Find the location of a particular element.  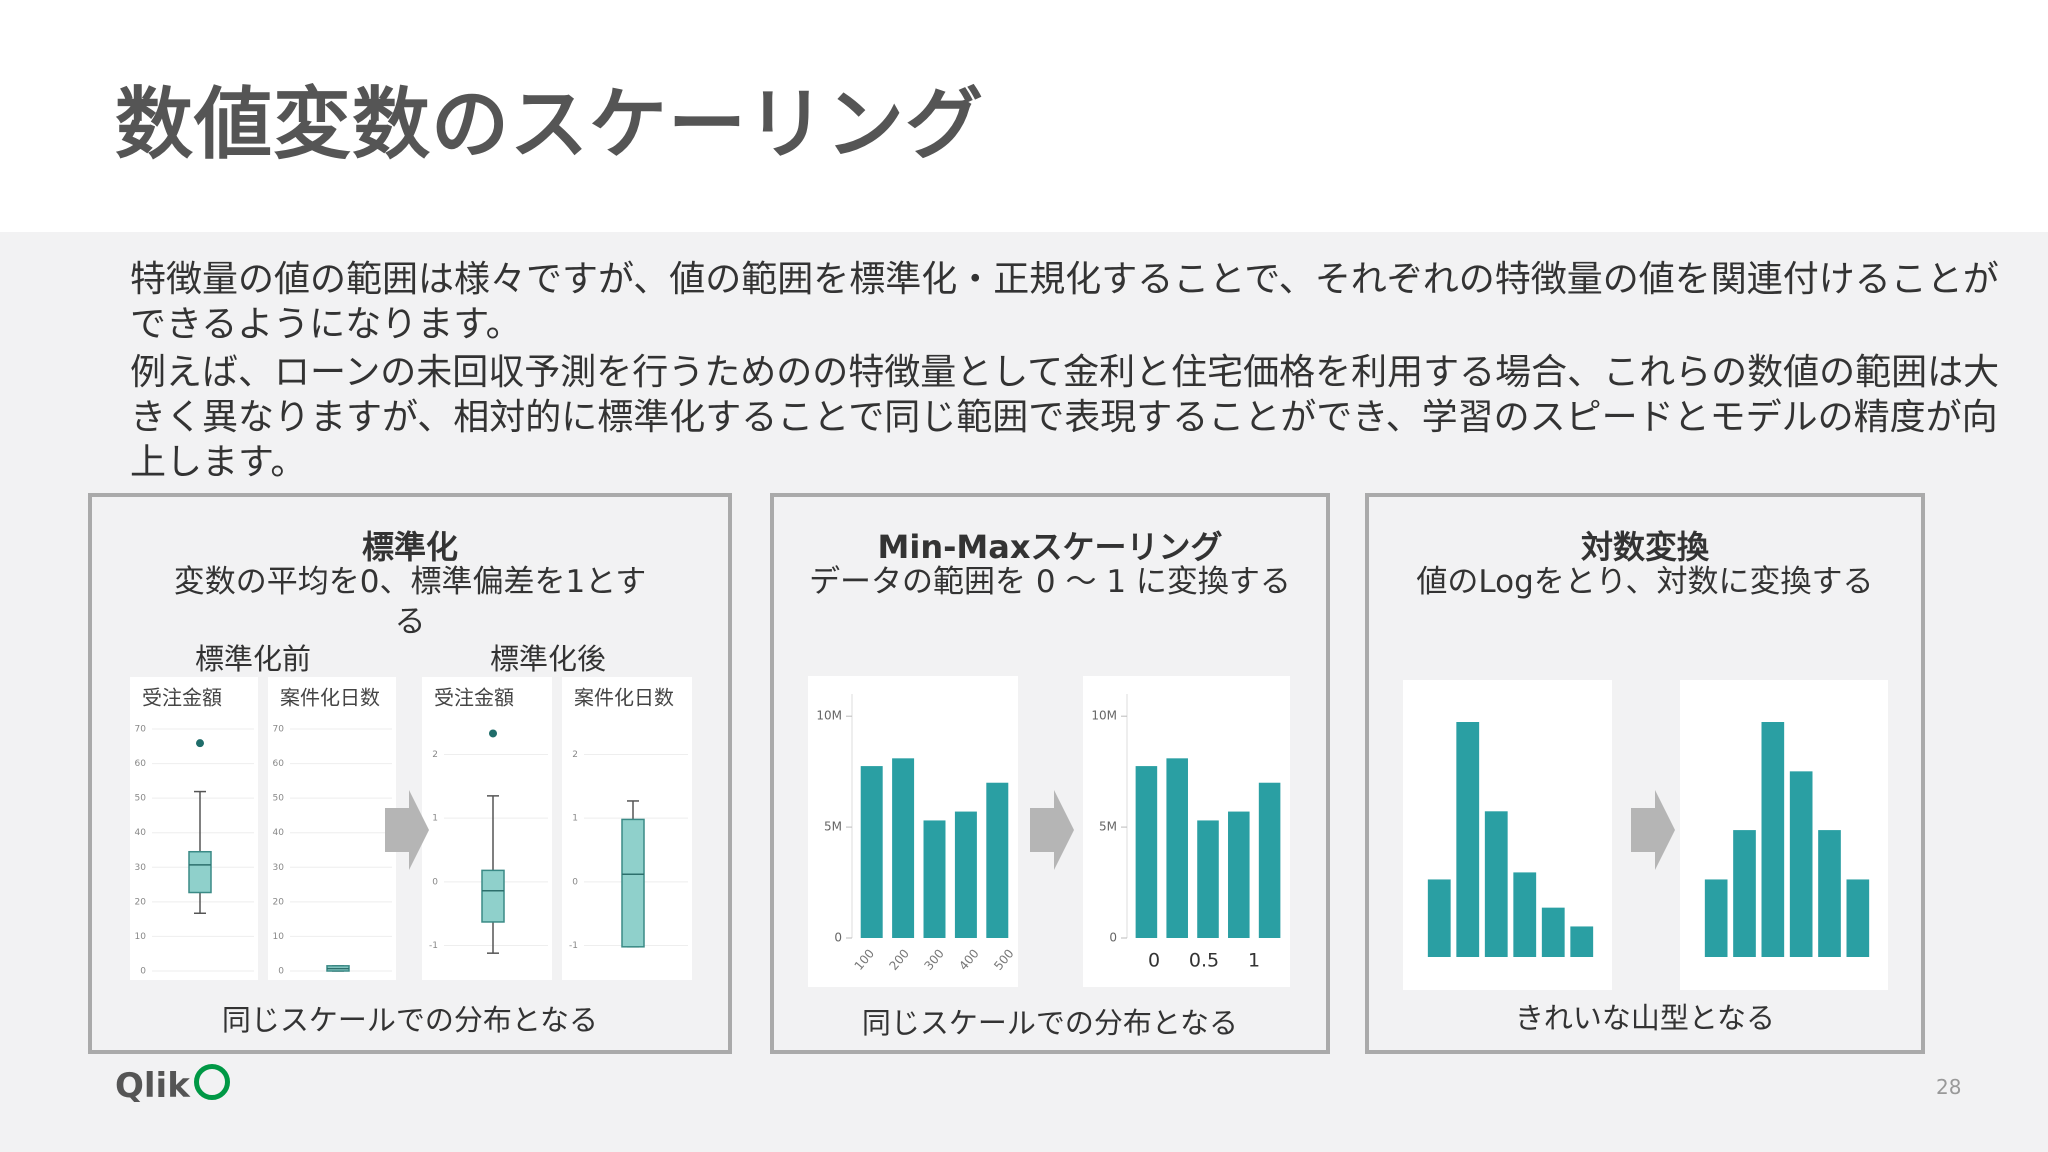

panel-description: 値のLogをとり、対数に変換する is located at coordinates (1645, 582).